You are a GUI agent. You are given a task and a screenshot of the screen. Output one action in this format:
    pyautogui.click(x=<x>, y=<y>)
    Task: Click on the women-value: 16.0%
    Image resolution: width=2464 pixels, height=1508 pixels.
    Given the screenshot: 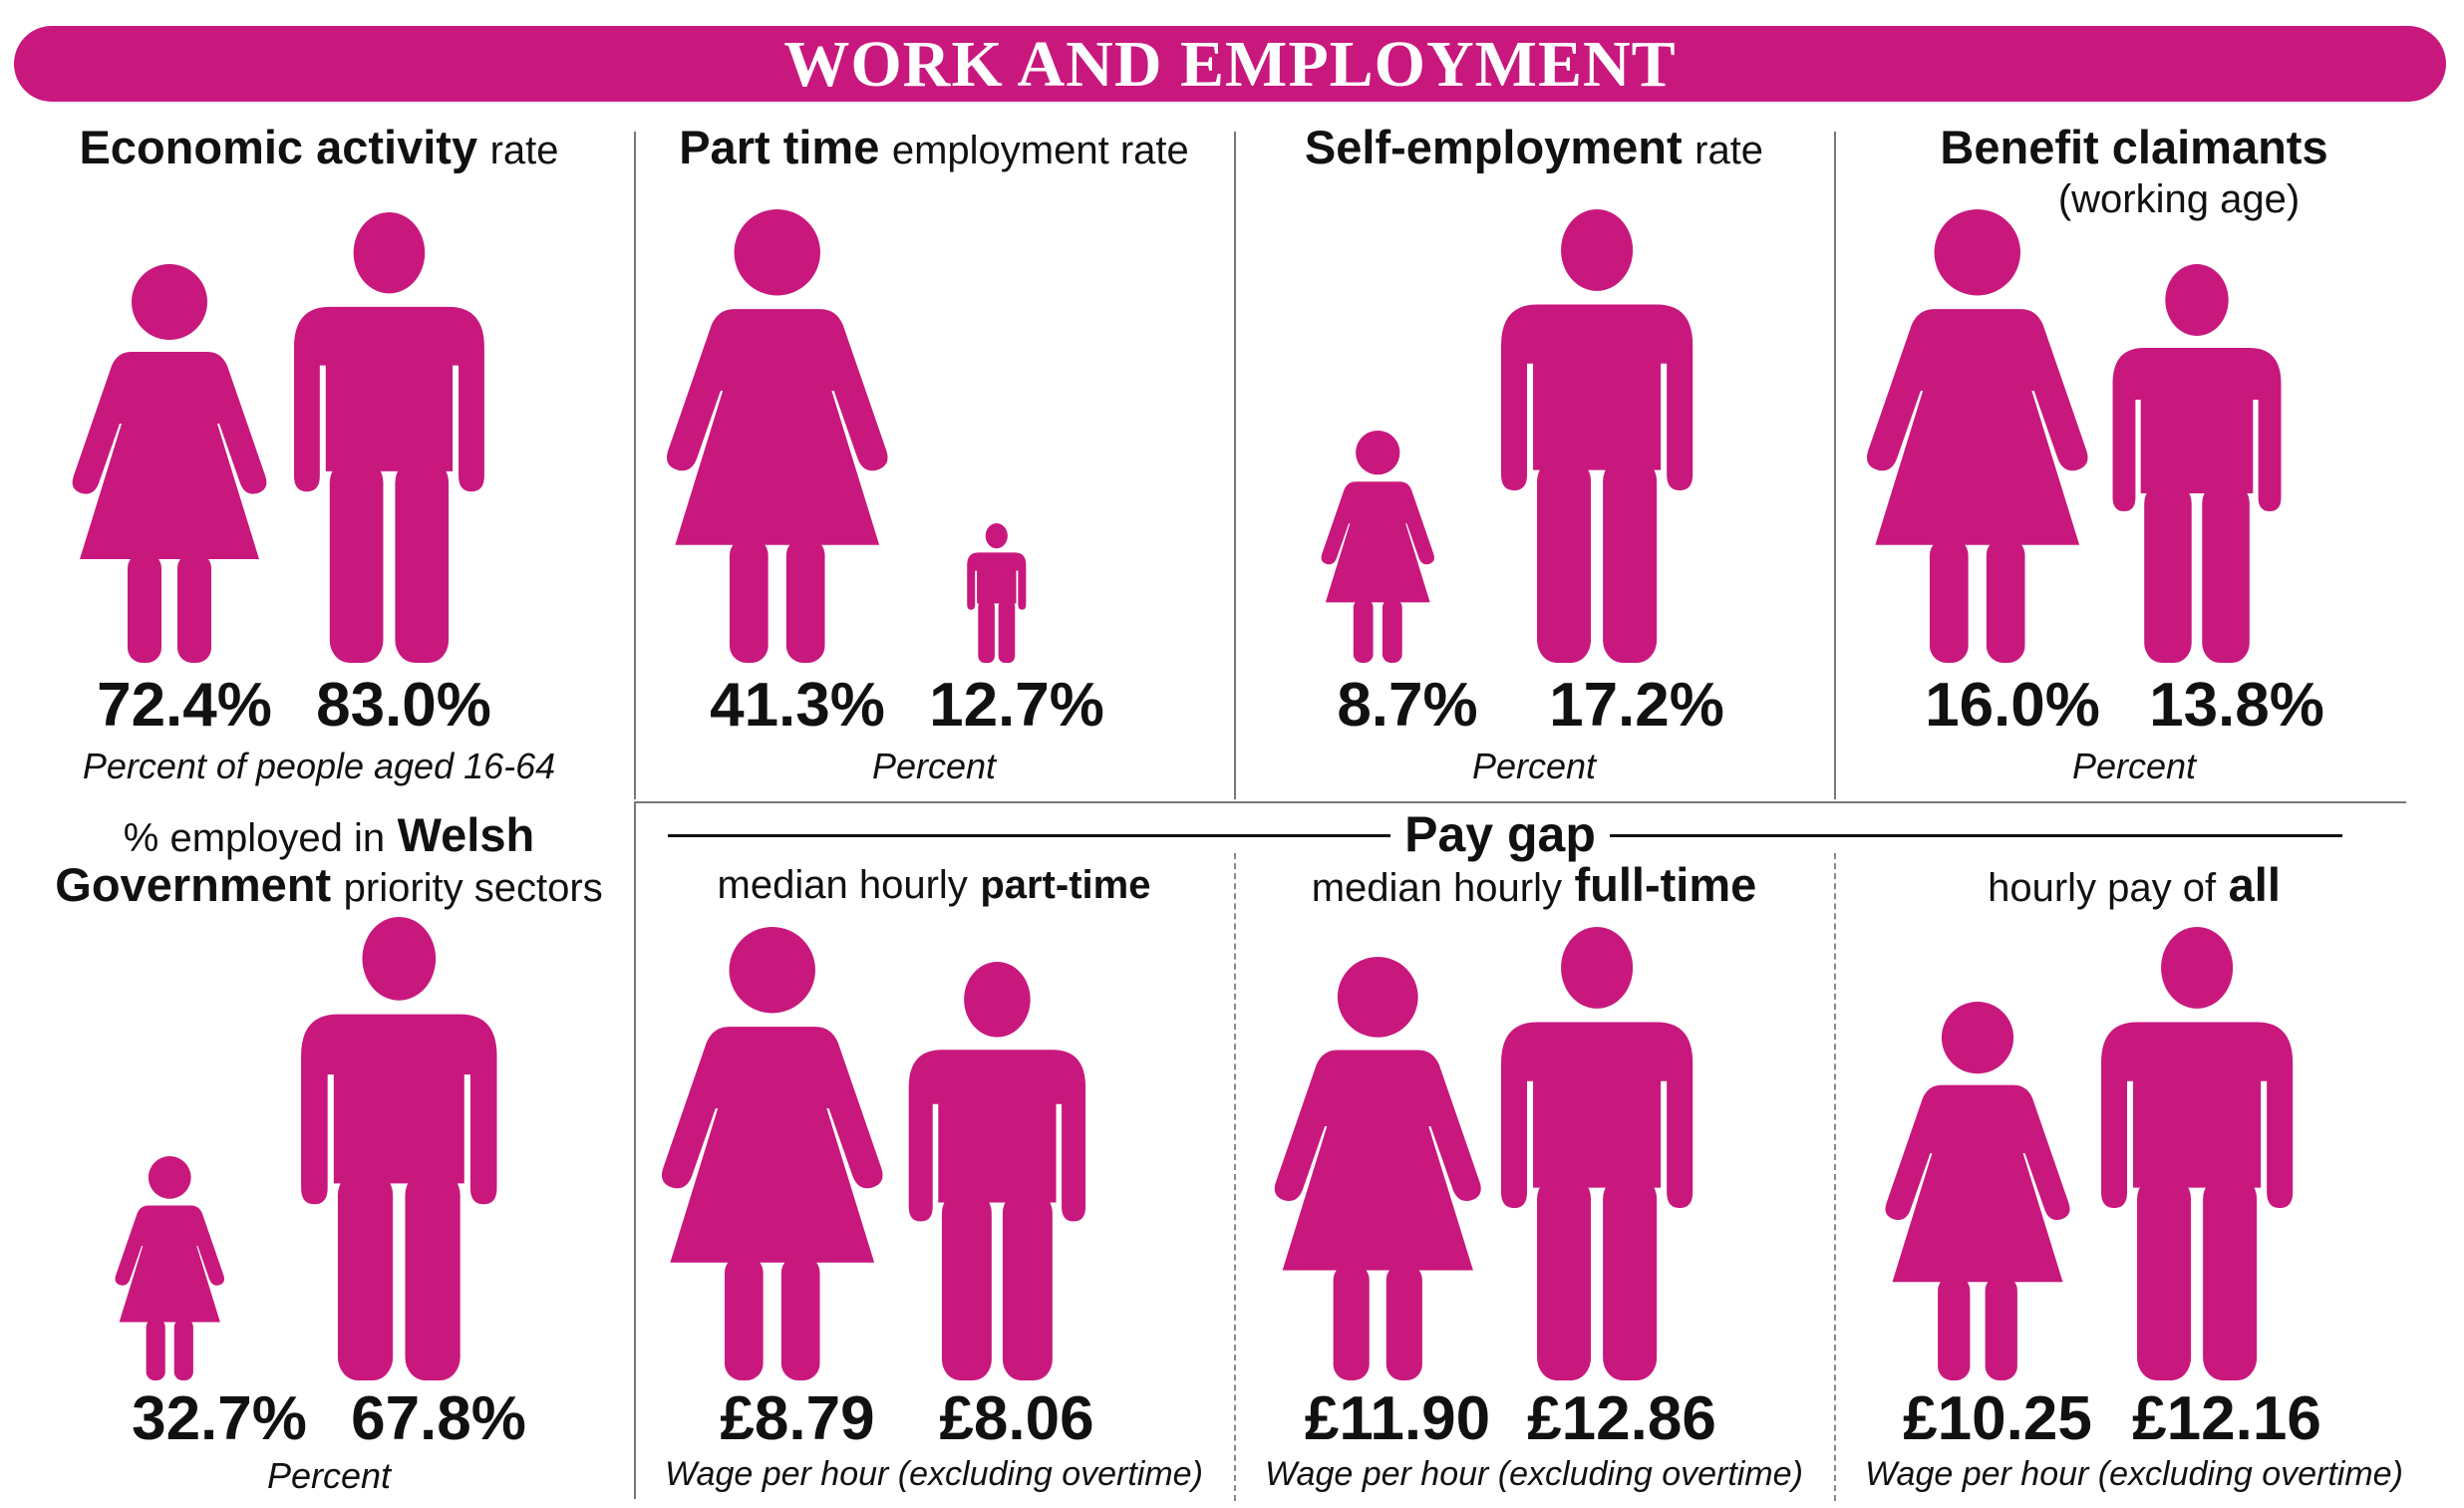 What is the action you would take?
    pyautogui.click(x=2013, y=706)
    